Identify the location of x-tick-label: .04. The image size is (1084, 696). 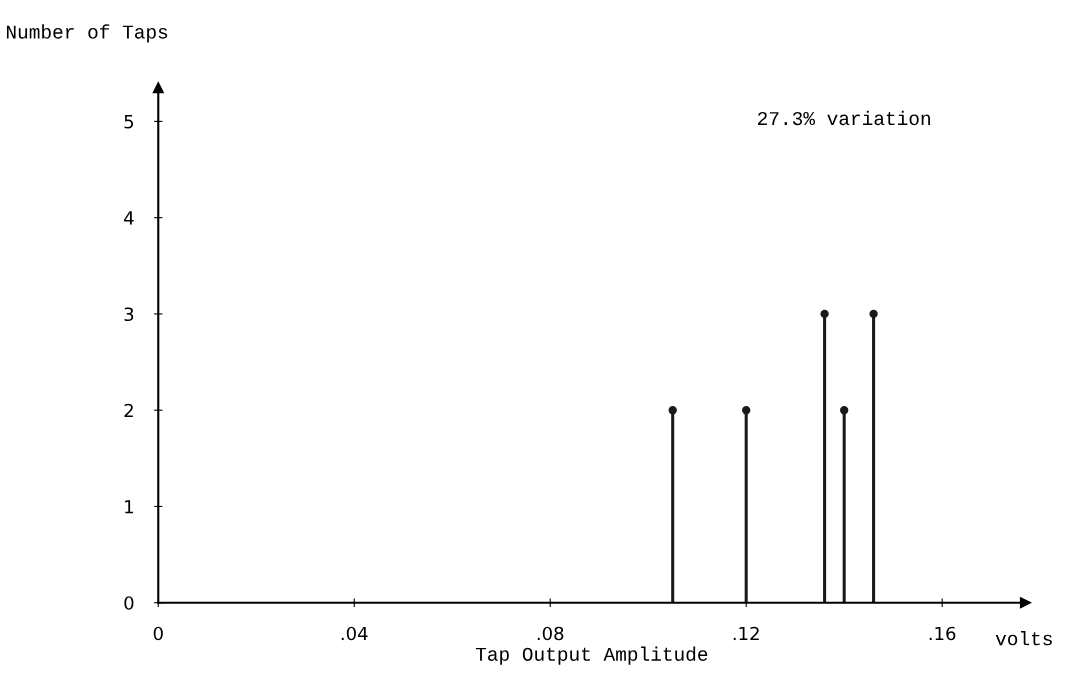
(354, 633).